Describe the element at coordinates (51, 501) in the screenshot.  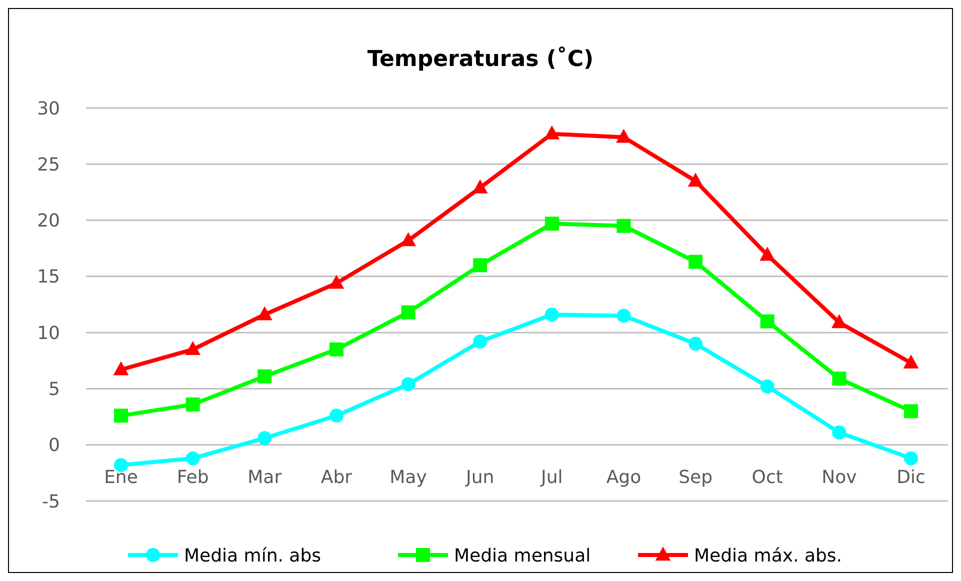
I see `y-tick-label: -5` at that location.